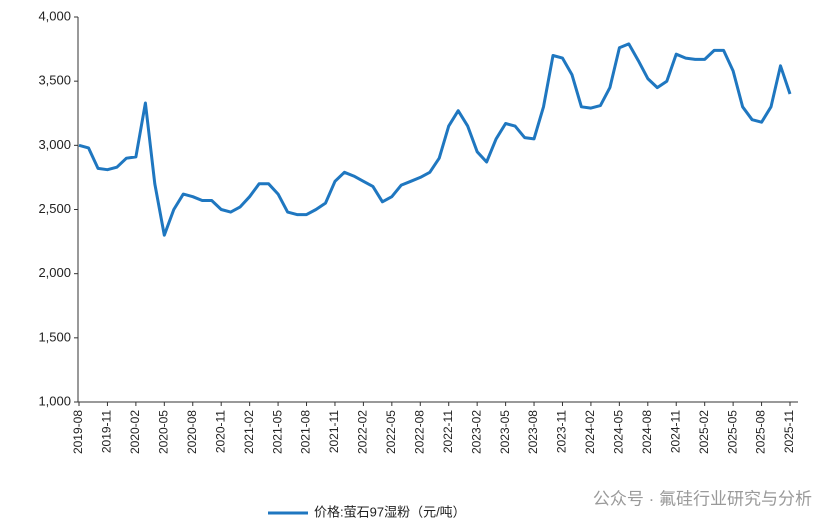  Describe the element at coordinates (135, 432) in the screenshot. I see `x-tick-label: 2020-02` at that location.